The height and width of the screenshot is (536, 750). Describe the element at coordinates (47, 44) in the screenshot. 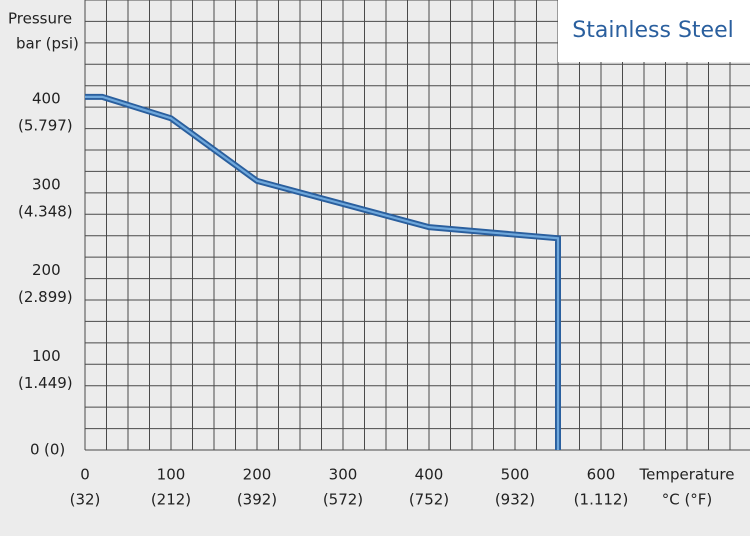

I see `y-axis-label: bar (psi)` at that location.